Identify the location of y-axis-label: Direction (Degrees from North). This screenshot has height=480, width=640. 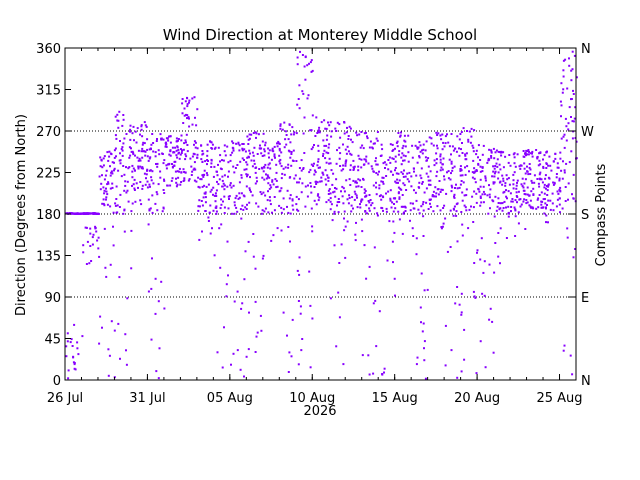
(21, 215).